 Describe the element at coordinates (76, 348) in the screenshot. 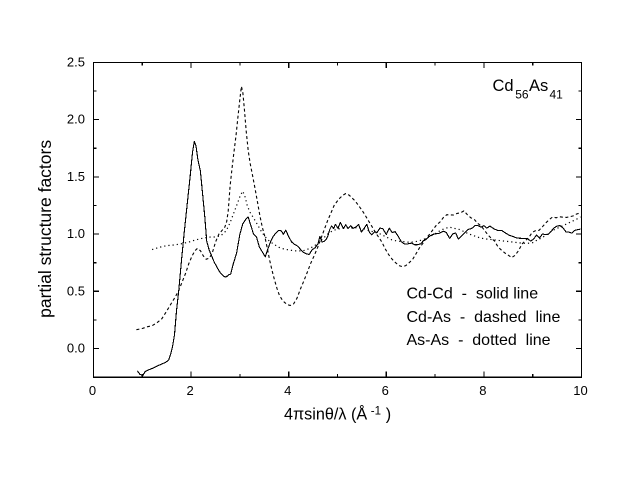

I see `svg-text: 0.0` at that location.